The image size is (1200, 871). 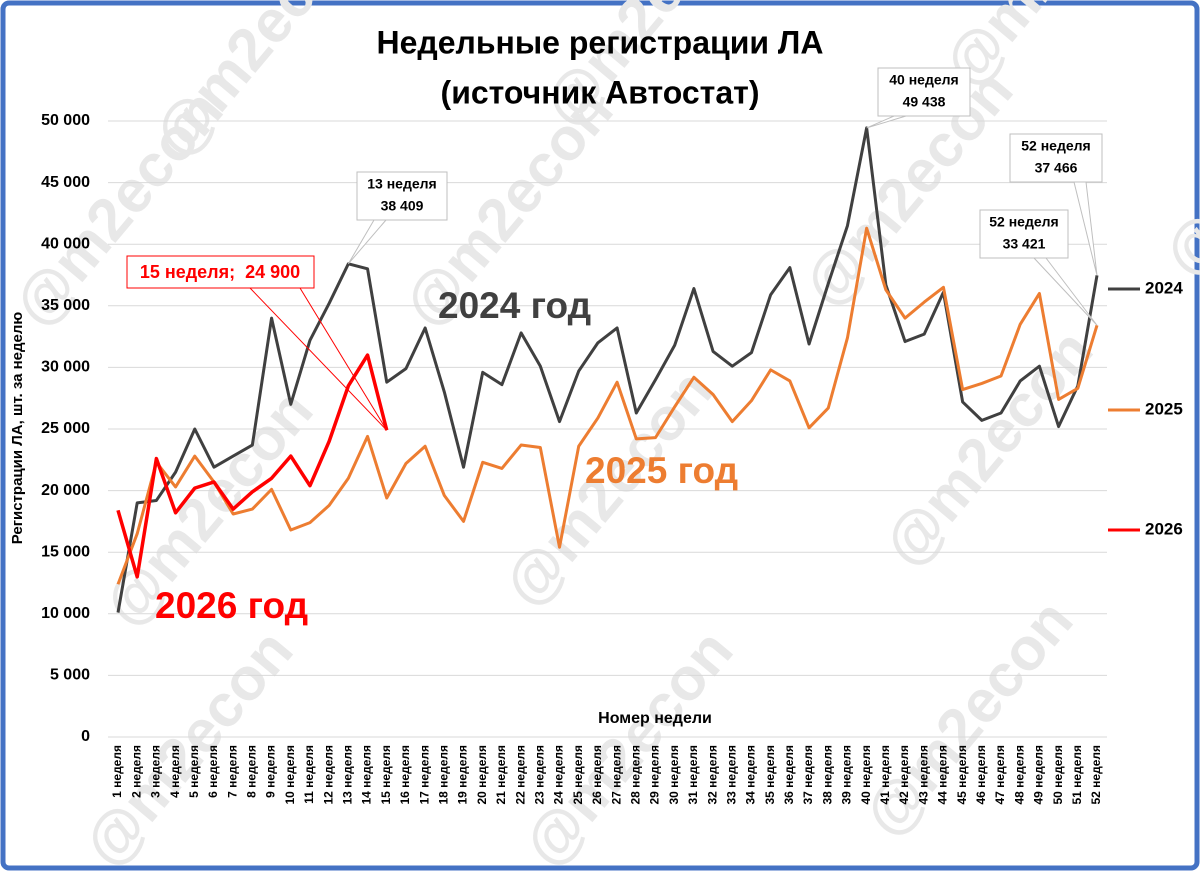 I want to click on callout-text: 33 421, so click(x=1024, y=244).